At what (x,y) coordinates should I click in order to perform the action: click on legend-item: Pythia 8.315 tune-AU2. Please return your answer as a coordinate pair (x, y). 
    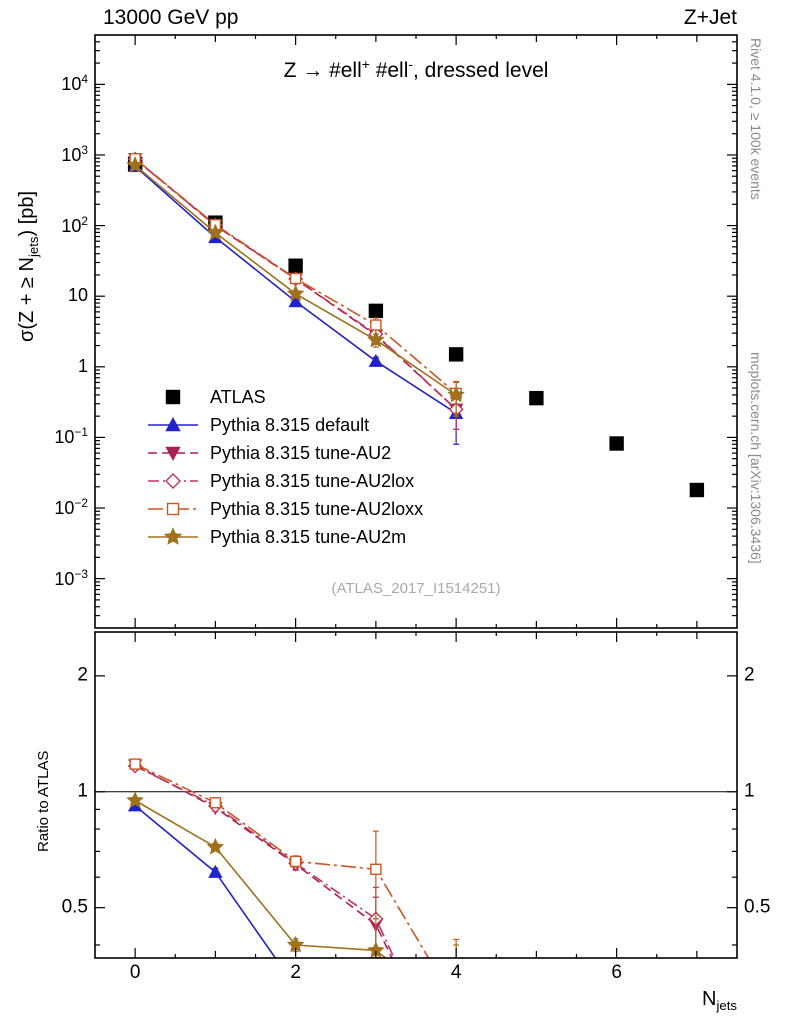
    Looking at the image, I should click on (284, 453).